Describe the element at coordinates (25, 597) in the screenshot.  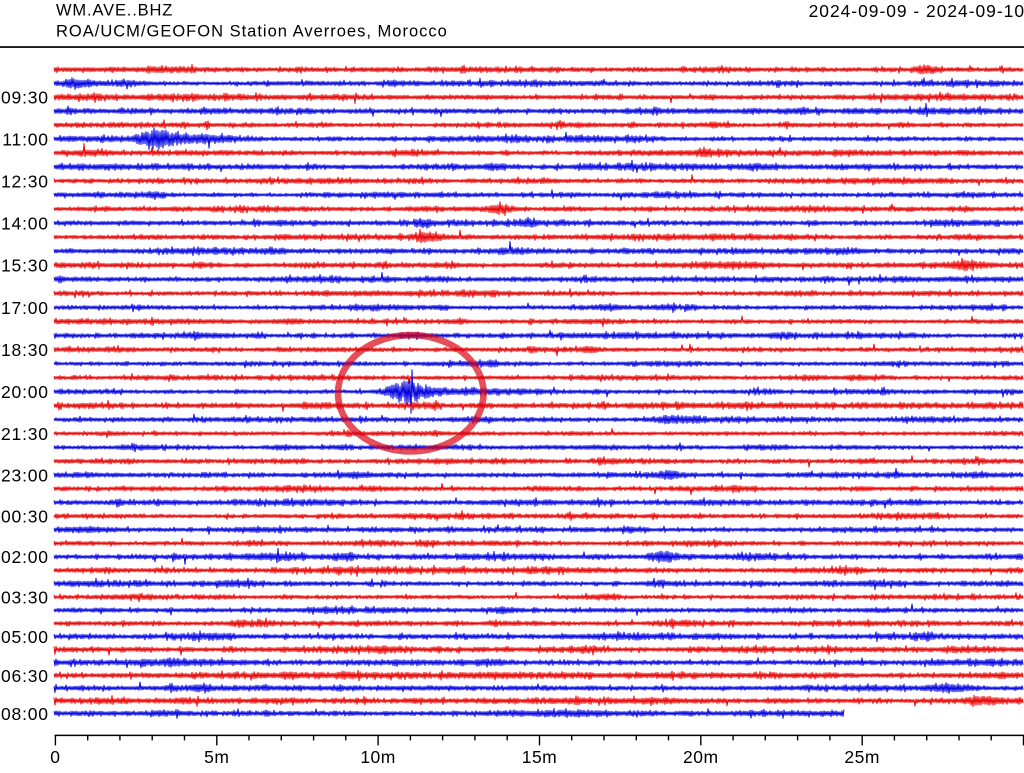
I see `svg-text: 03:30` at that location.